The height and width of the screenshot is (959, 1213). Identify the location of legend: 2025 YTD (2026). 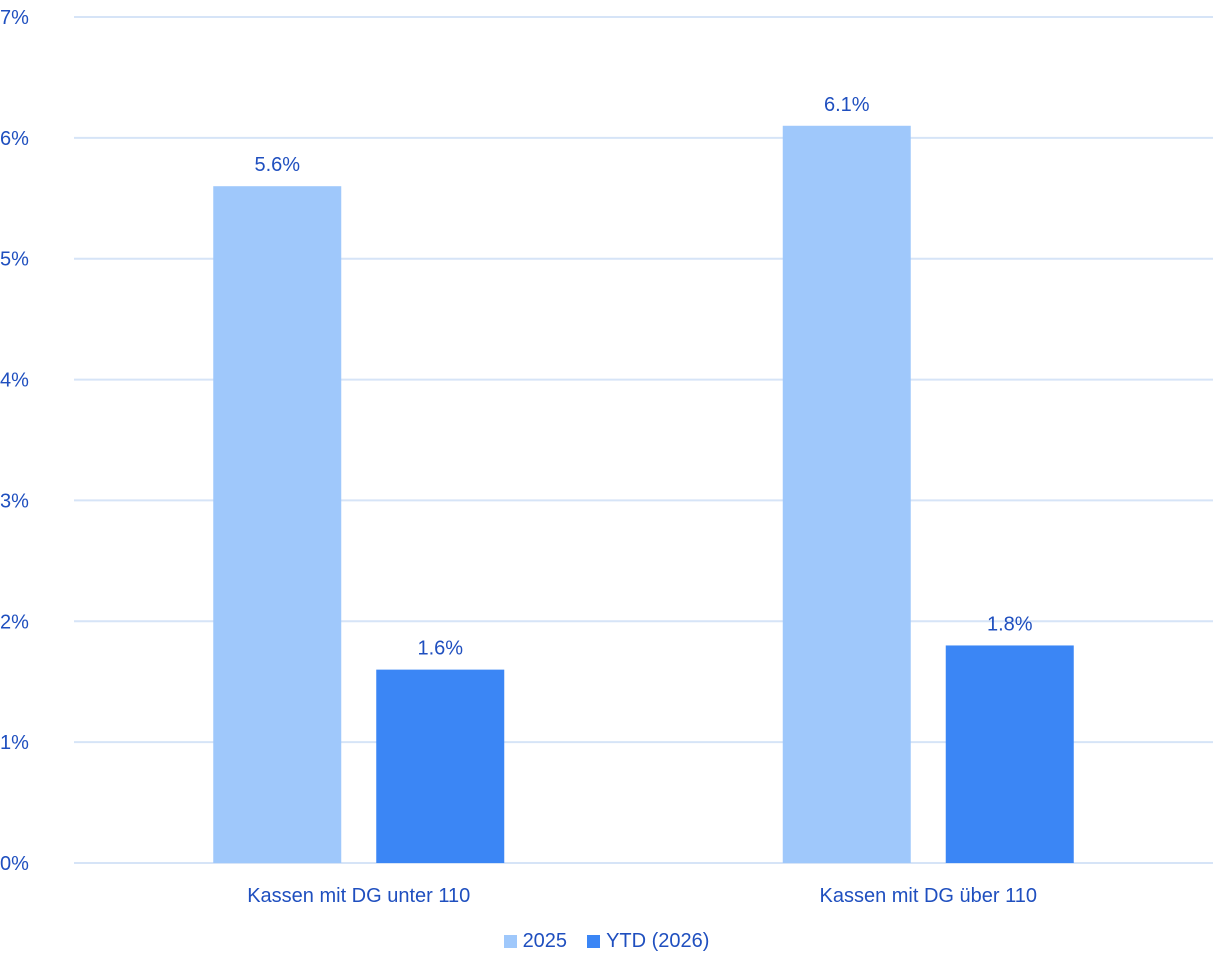
(606, 941).